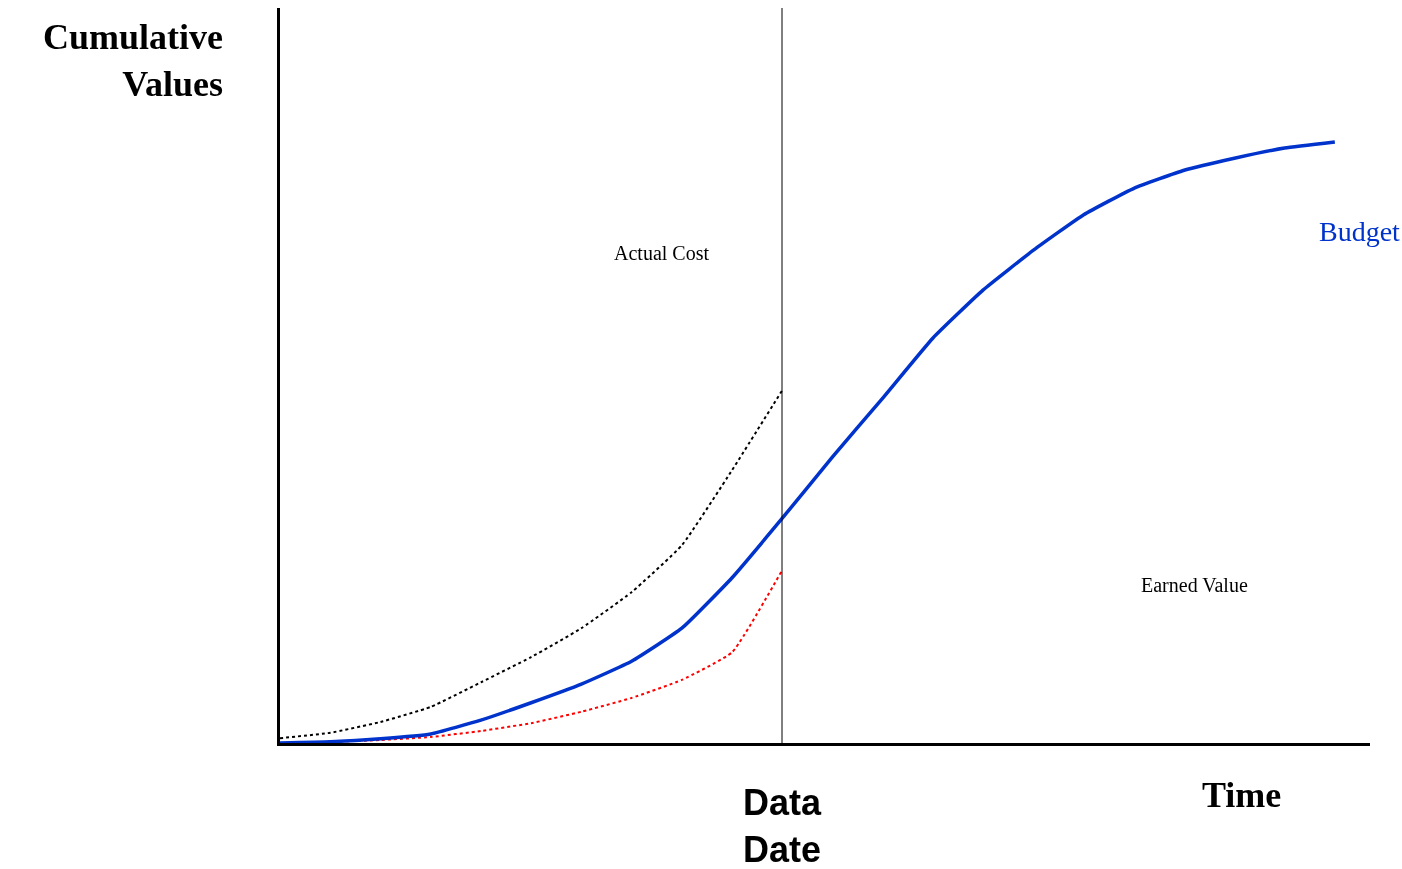 The image size is (1402, 869). I want to click on text: Budget, so click(1360, 231).